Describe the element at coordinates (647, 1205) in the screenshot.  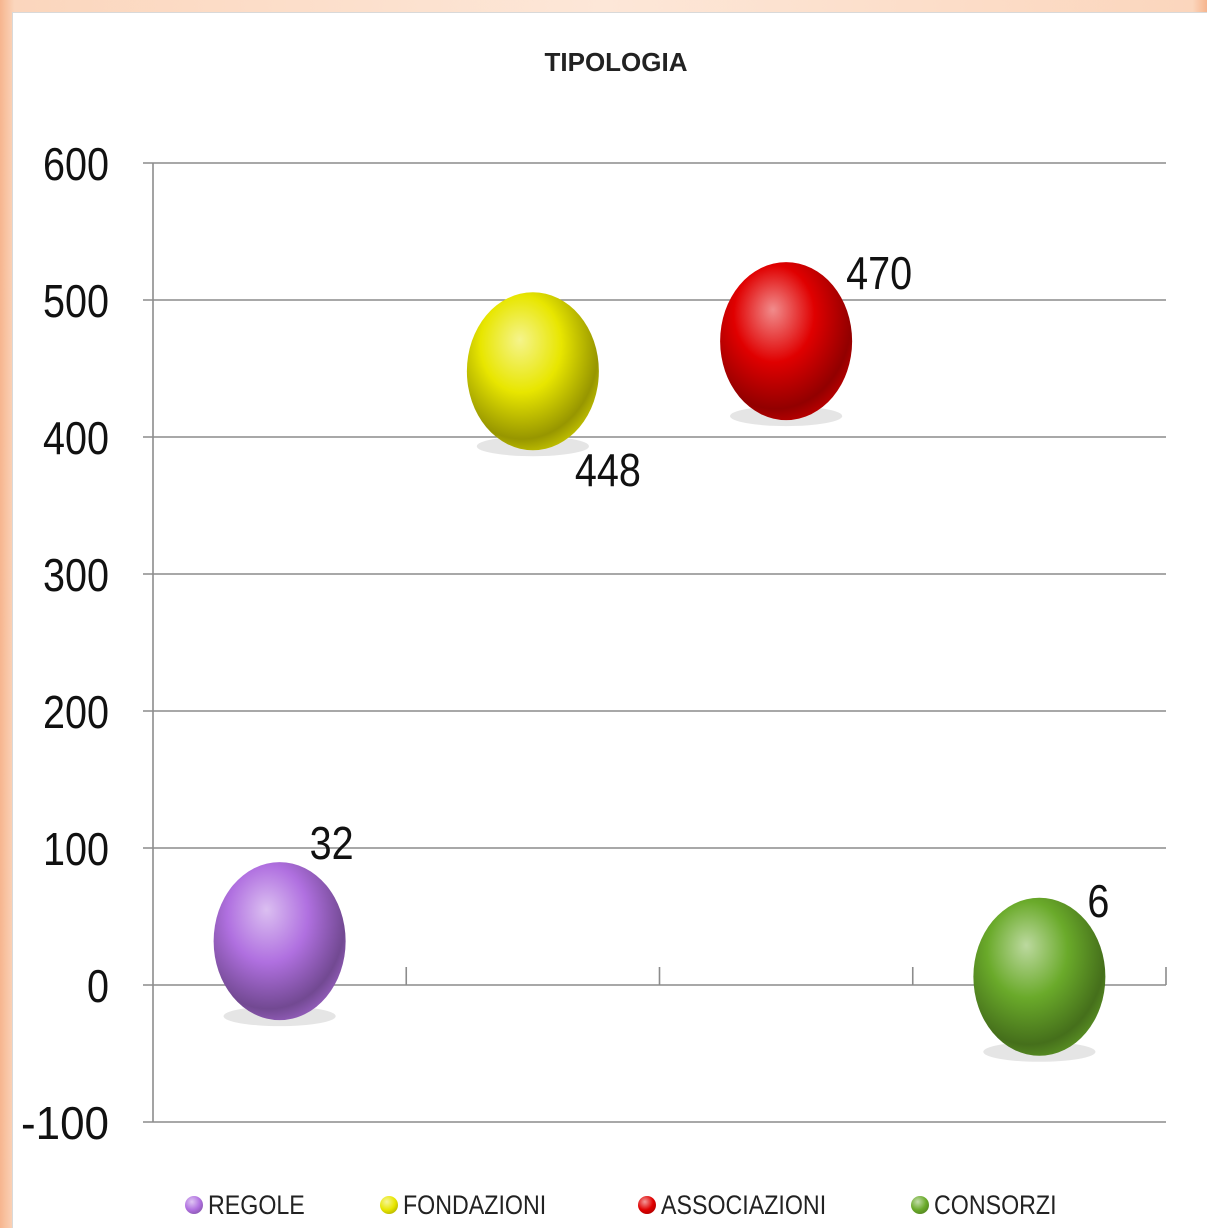
I see `legend-marker-associazioni` at that location.